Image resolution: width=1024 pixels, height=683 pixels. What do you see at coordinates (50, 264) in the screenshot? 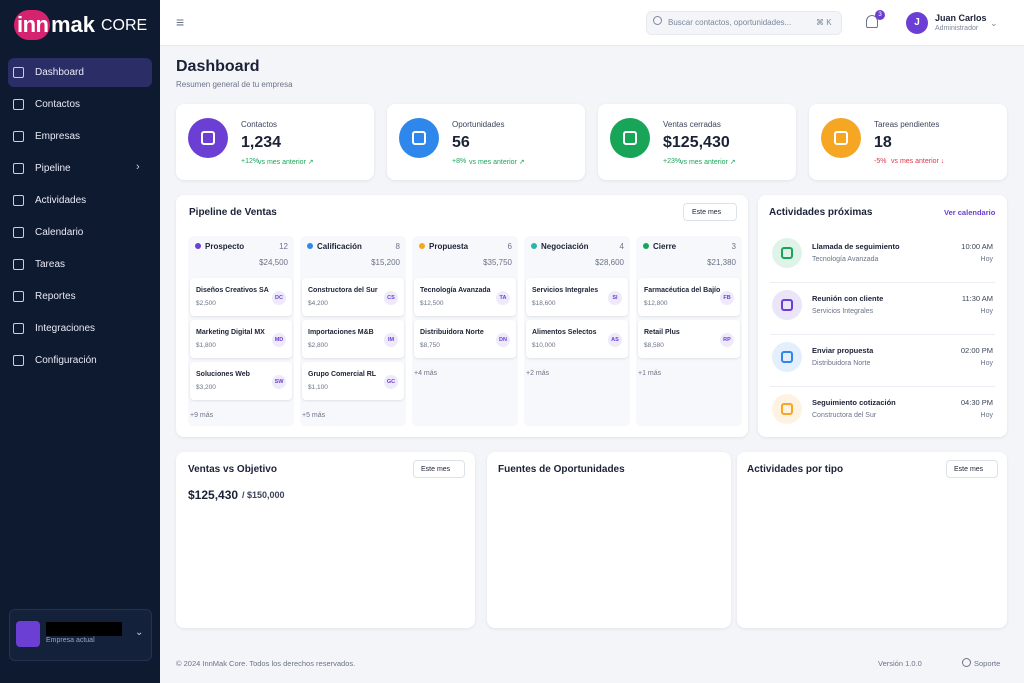
I see `nav-item: Tareas` at bounding box center [50, 264].